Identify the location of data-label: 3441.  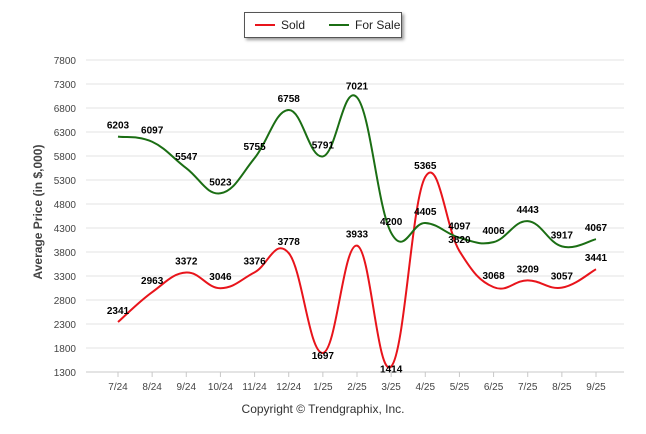
(596, 258).